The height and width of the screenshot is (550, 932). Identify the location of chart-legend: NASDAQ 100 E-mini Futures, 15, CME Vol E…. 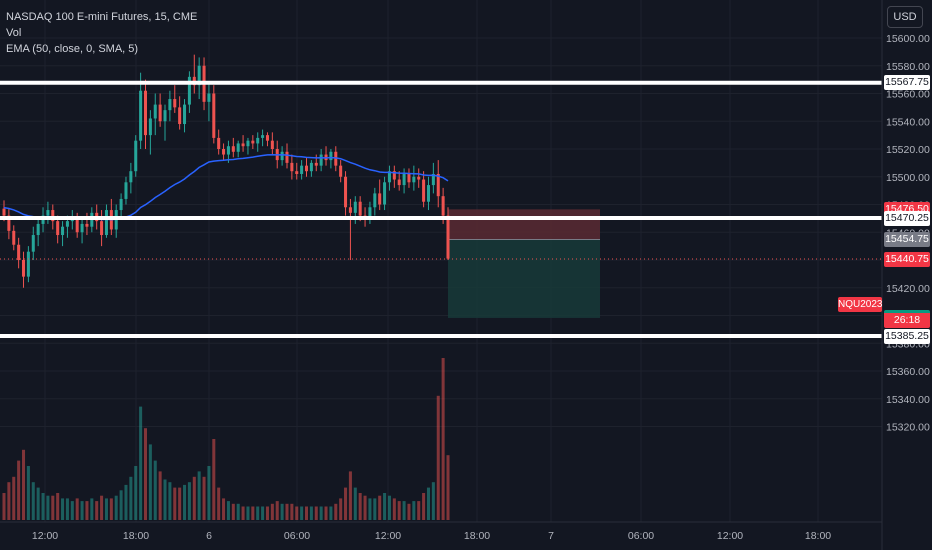
(101, 33).